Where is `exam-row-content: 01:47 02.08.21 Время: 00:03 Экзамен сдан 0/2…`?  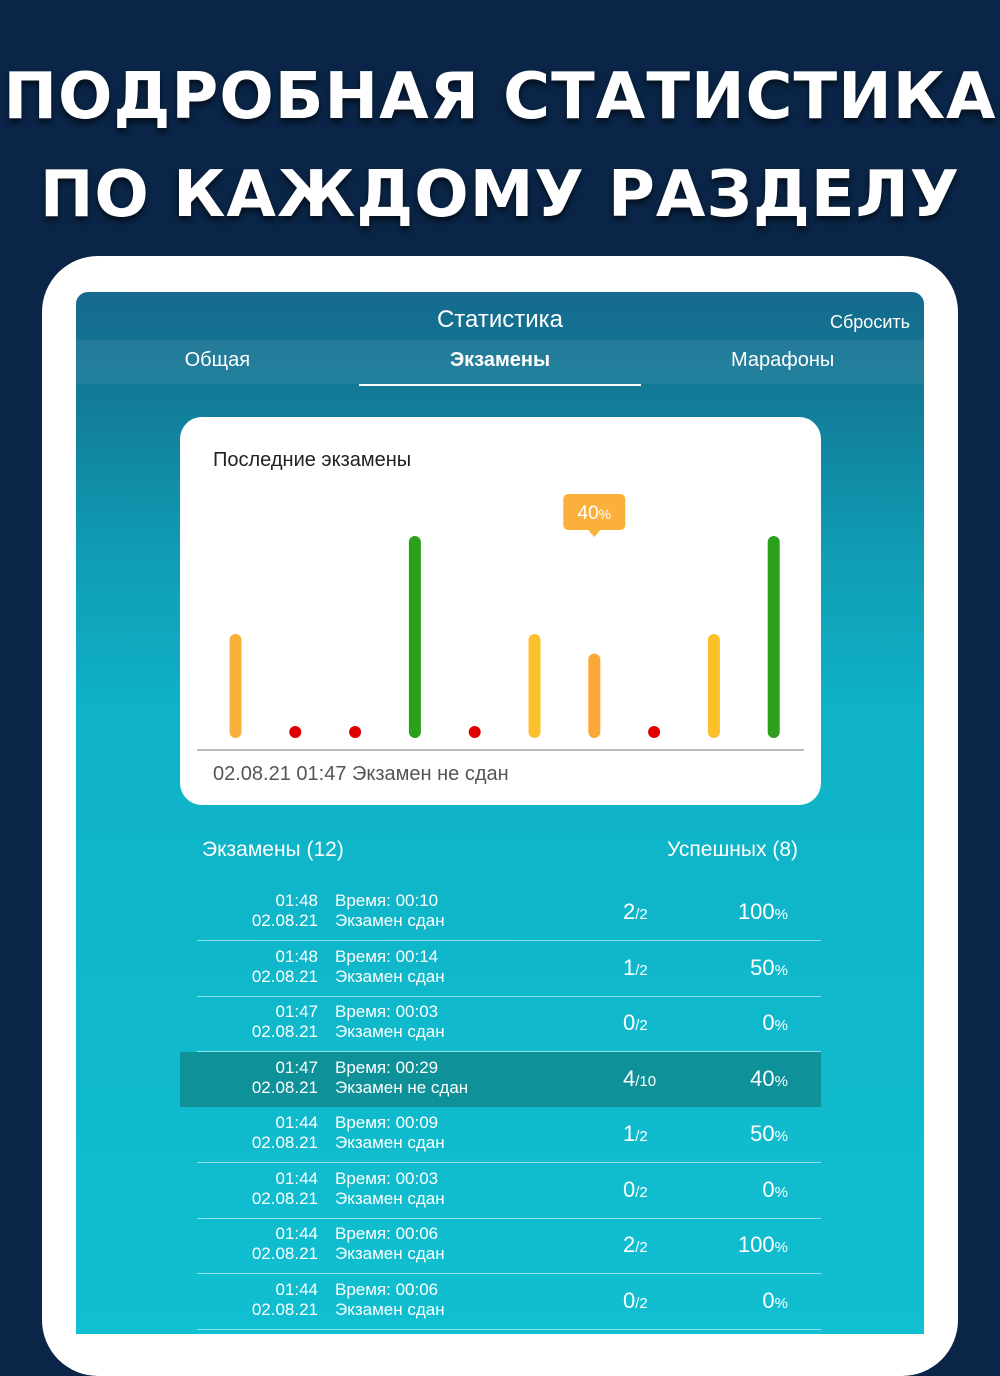 exam-row-content: 01:47 02.08.21 Время: 00:03 Экзамен сдан 0/2… is located at coordinates (509, 1023).